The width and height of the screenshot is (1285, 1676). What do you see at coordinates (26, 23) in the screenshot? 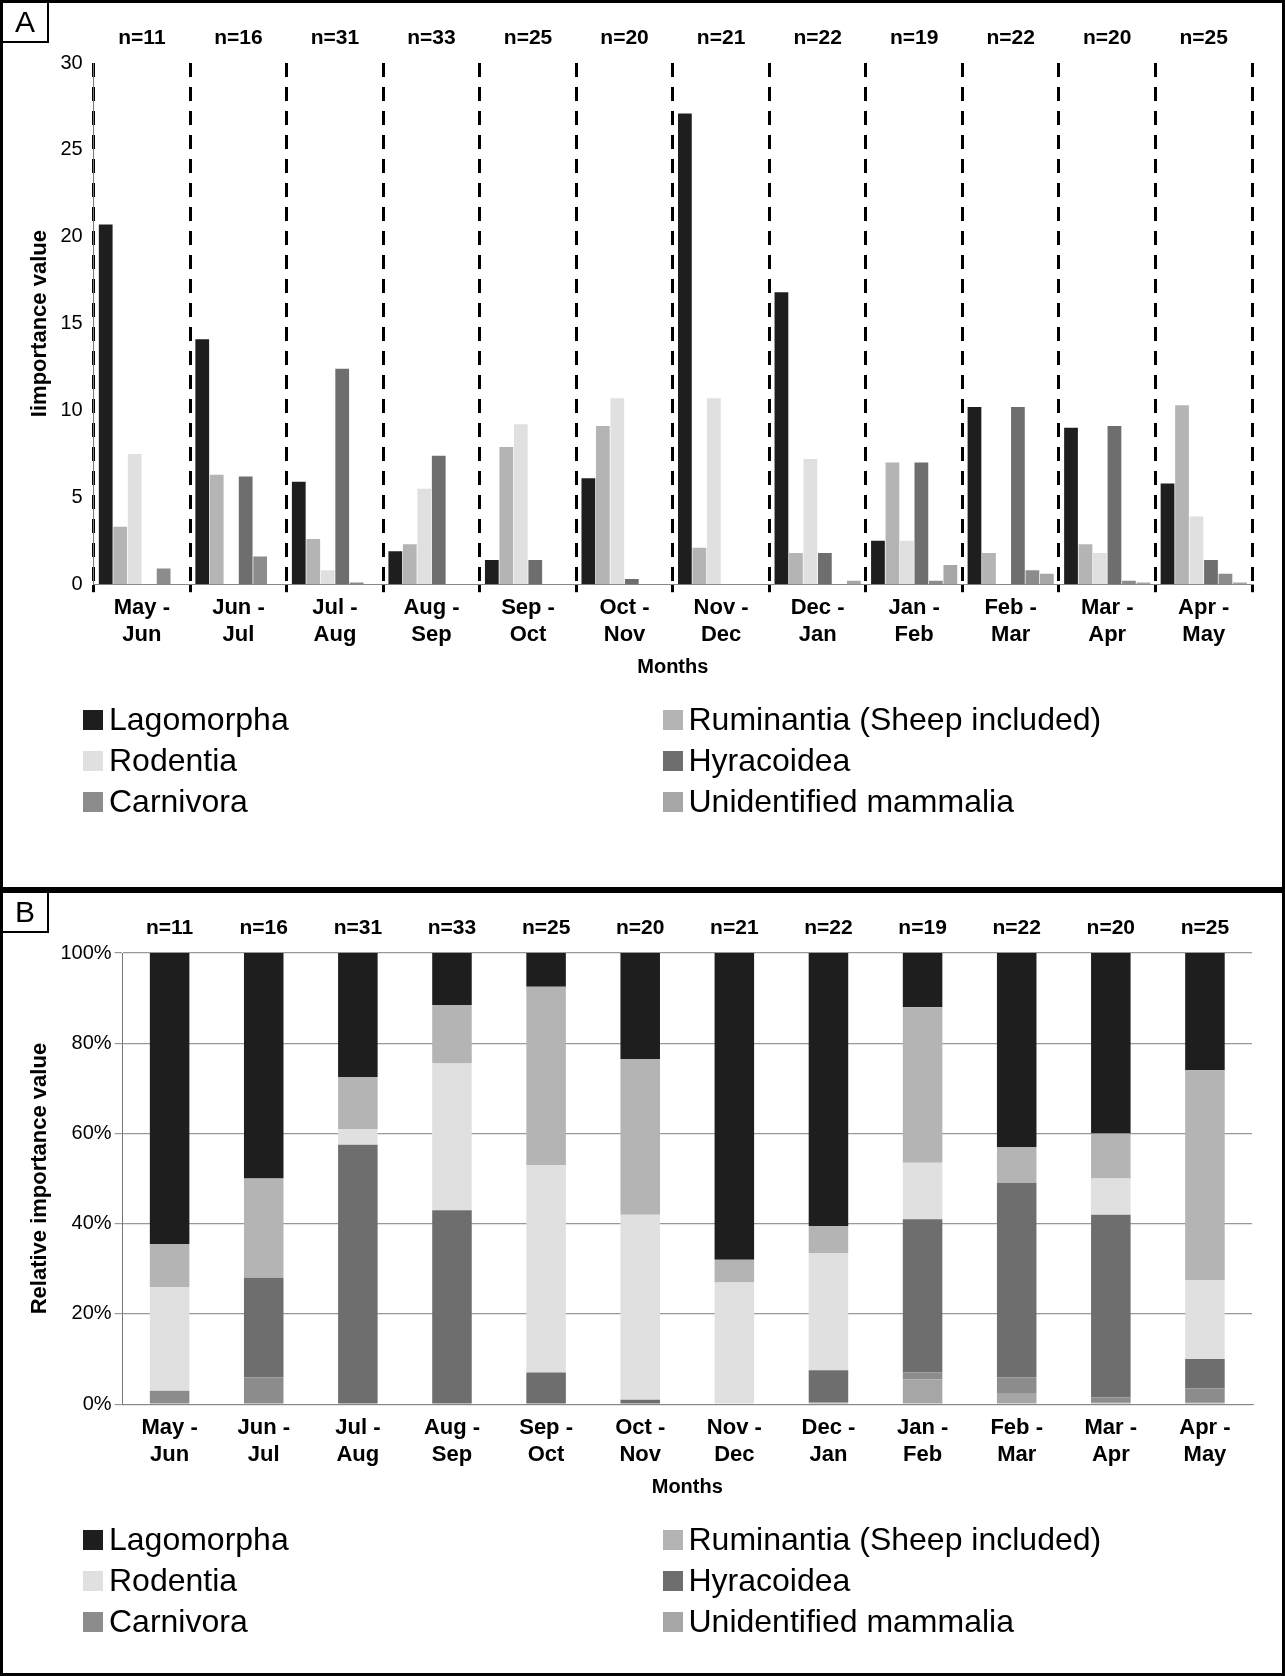
I see `chart-title: A` at bounding box center [26, 23].